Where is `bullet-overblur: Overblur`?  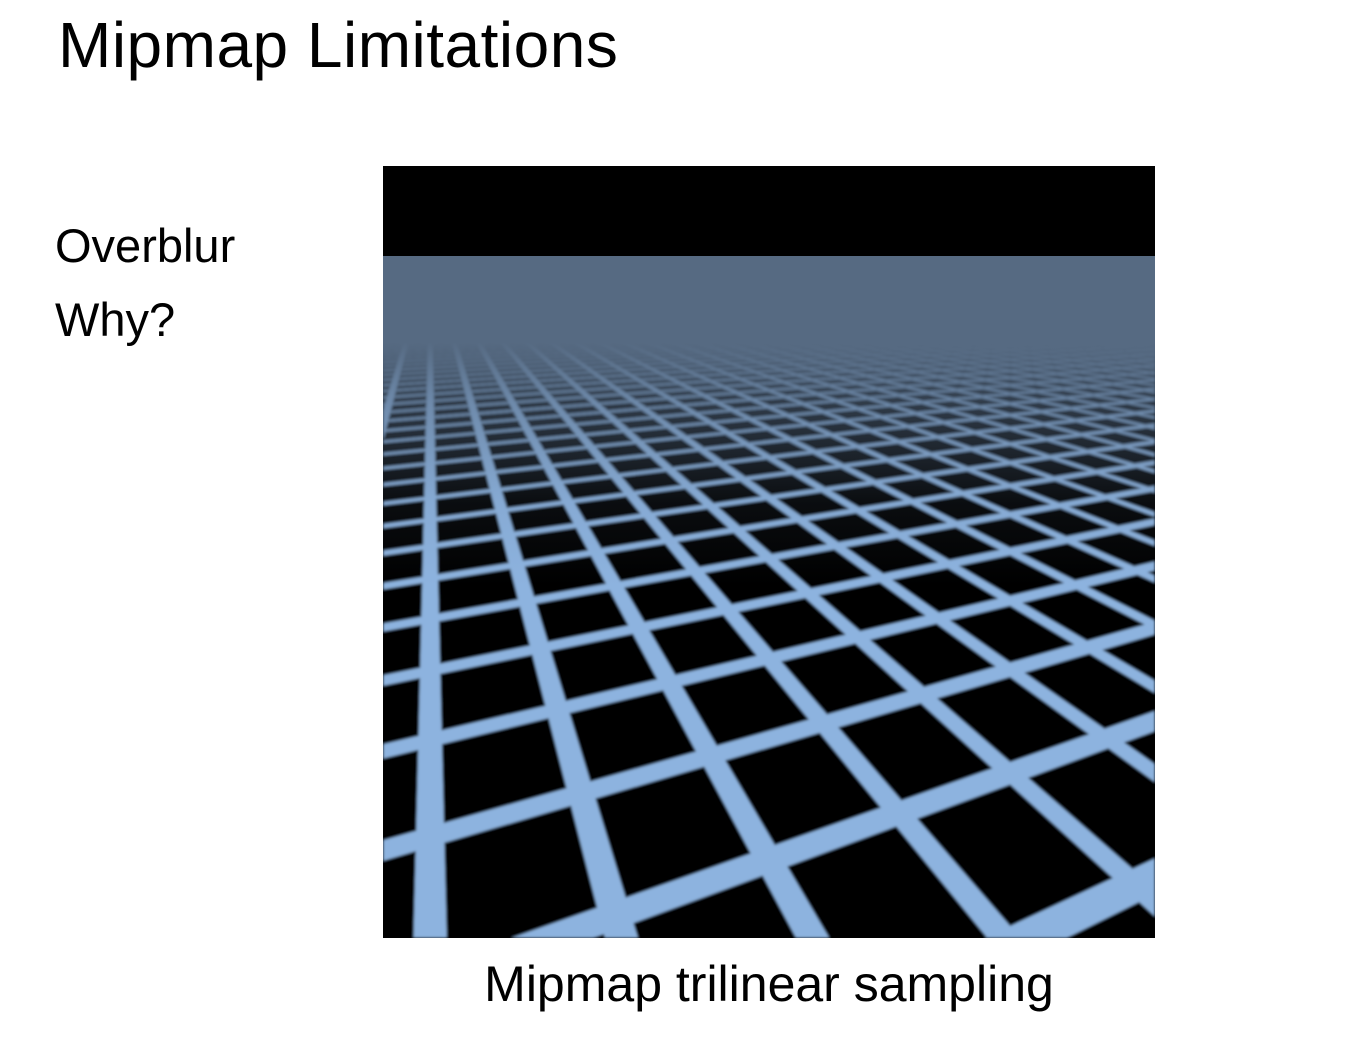
bullet-overblur: Overblur is located at coordinates (145, 245).